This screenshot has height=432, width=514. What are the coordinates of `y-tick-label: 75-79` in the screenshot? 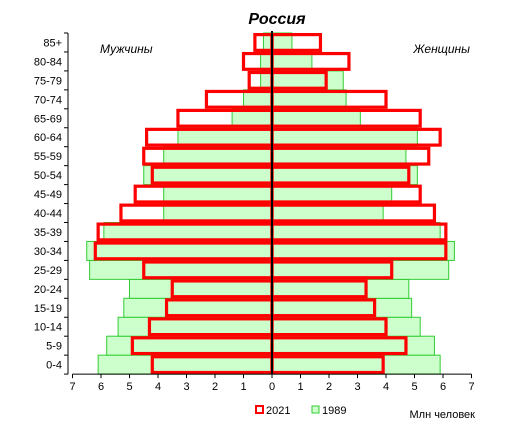 It's located at (48, 81).